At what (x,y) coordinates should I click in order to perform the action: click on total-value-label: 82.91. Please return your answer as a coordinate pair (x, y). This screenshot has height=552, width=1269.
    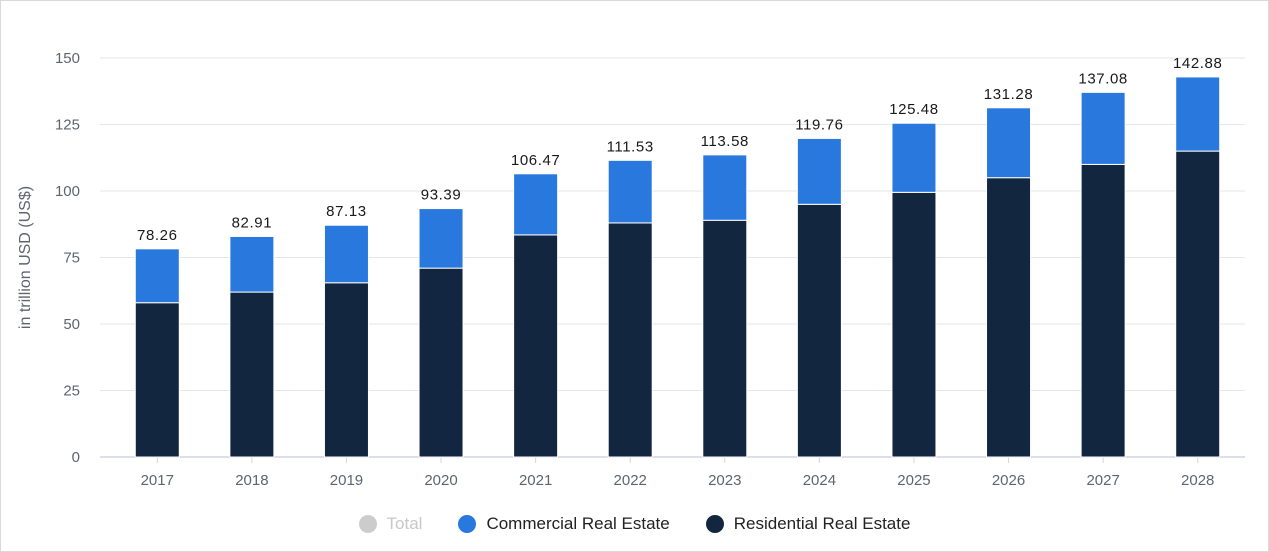
    Looking at the image, I should click on (252, 222).